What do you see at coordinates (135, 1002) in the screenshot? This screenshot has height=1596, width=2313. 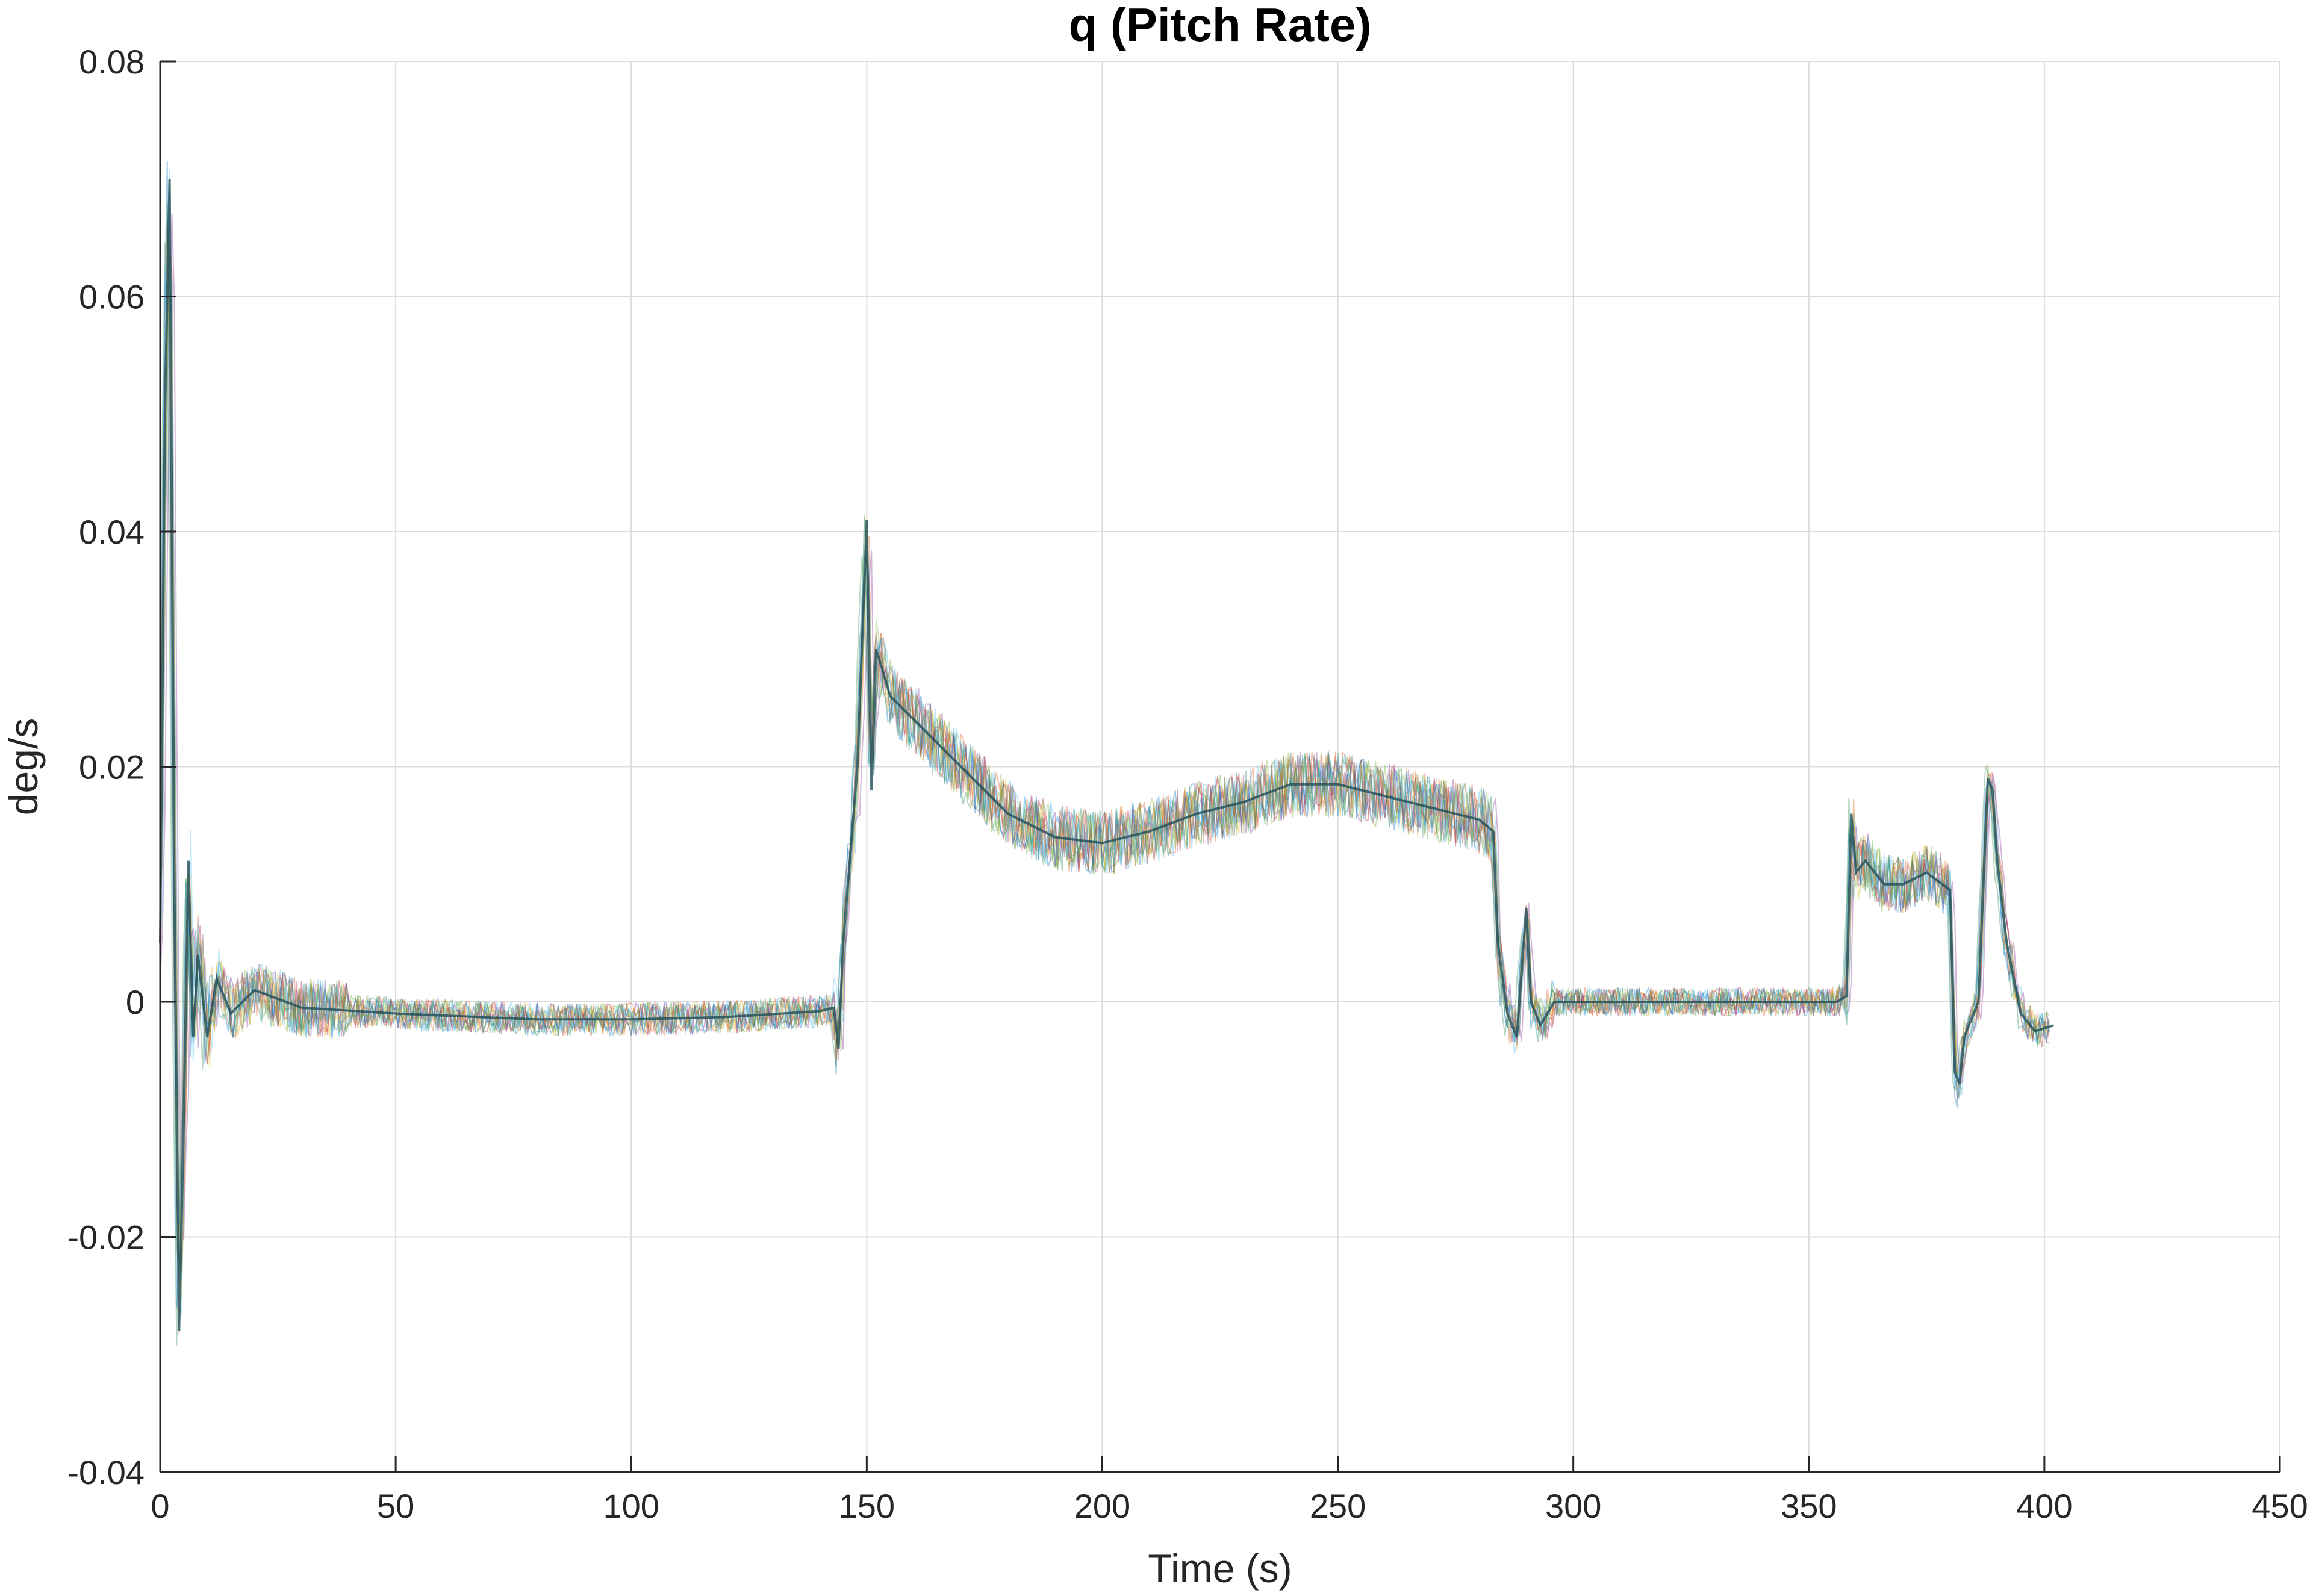 I see `y-tick-label: 0` at bounding box center [135, 1002].